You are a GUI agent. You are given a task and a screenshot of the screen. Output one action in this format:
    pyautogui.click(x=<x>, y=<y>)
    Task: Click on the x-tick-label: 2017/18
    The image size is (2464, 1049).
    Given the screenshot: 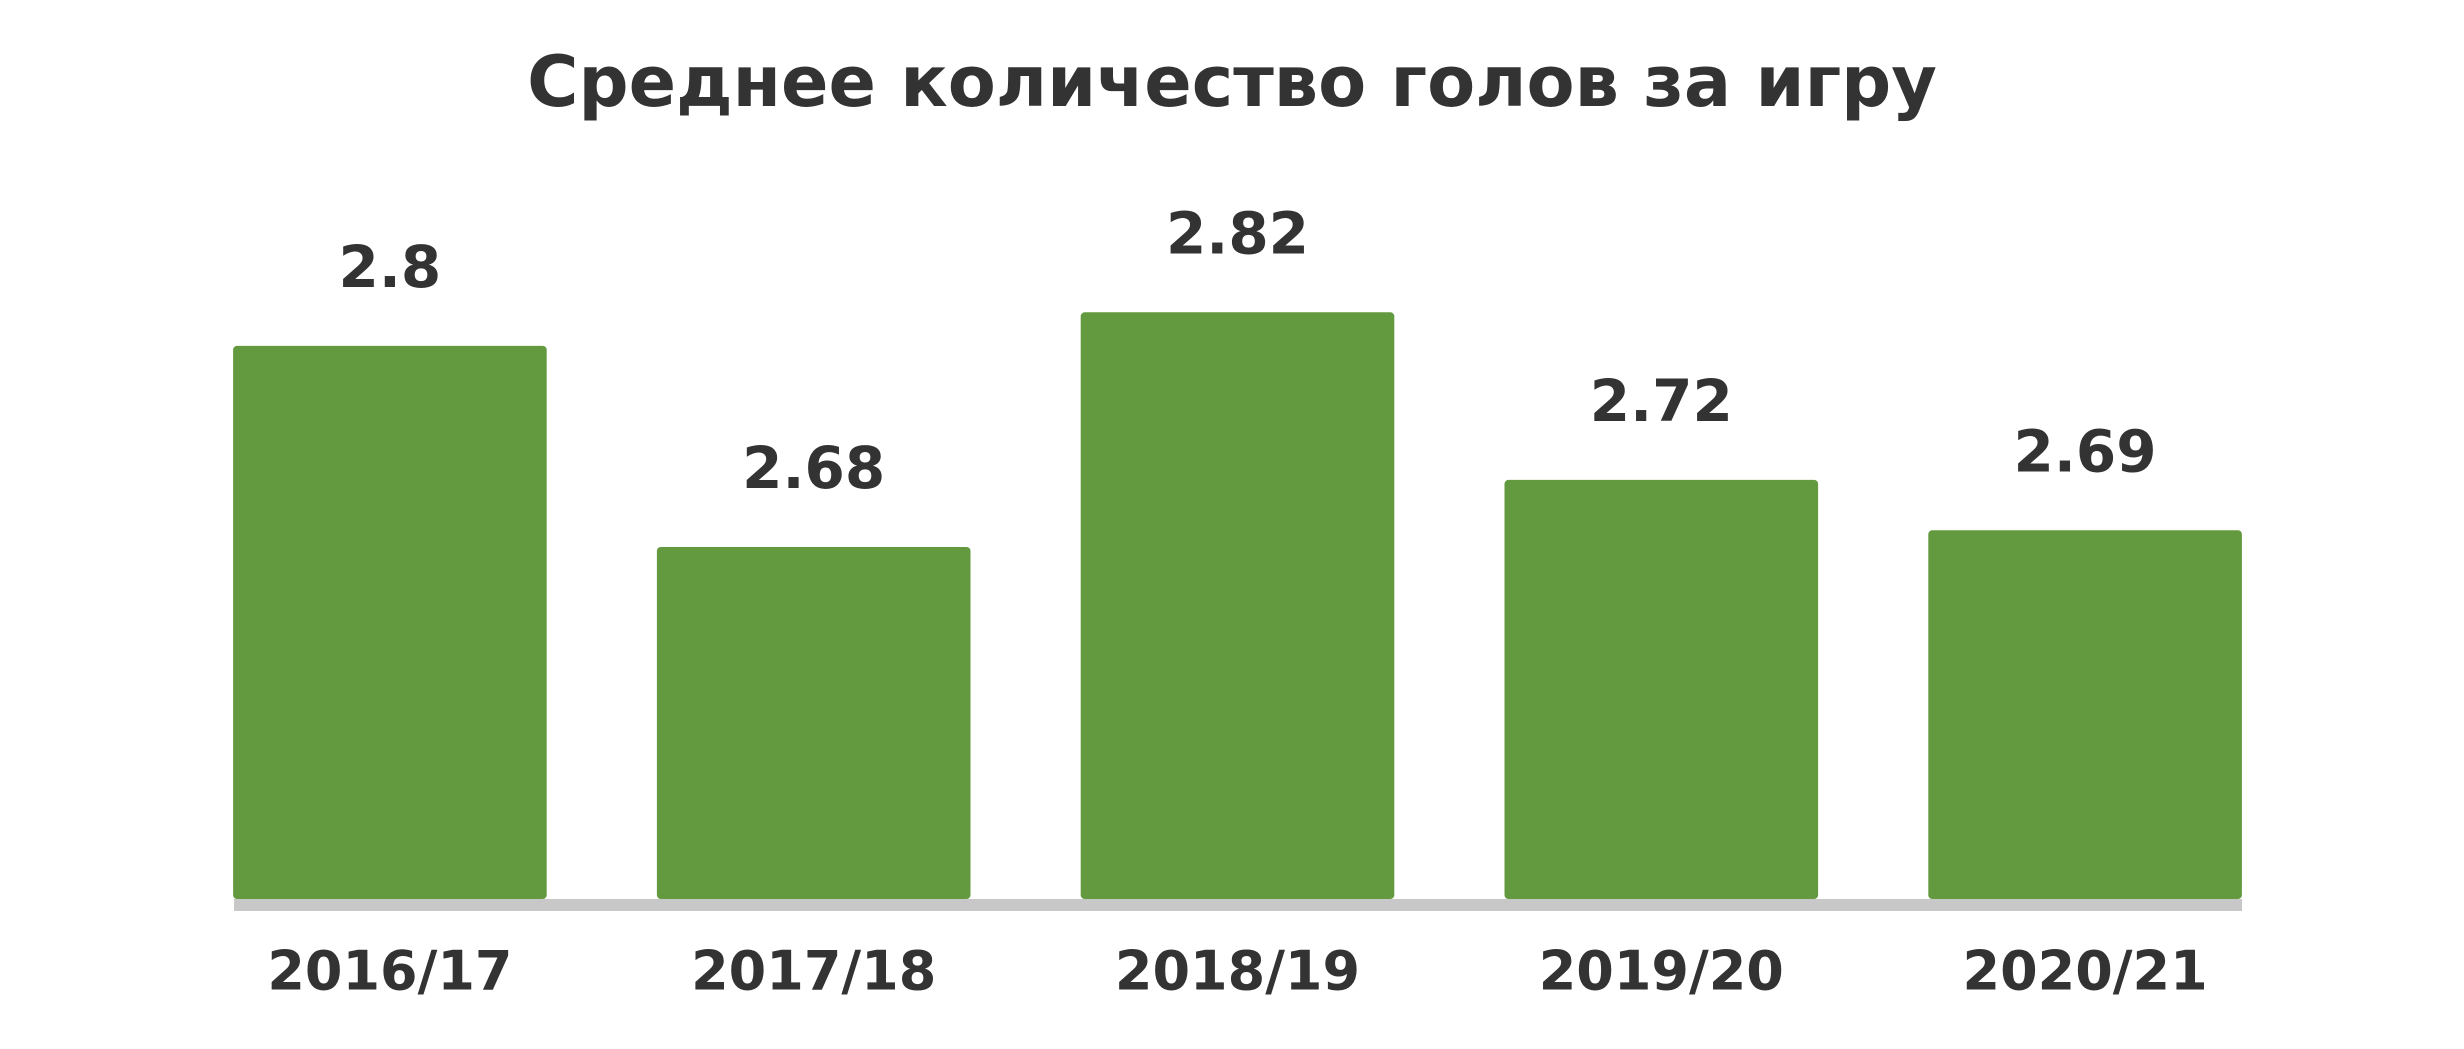 What is the action you would take?
    pyautogui.click(x=813, y=971)
    